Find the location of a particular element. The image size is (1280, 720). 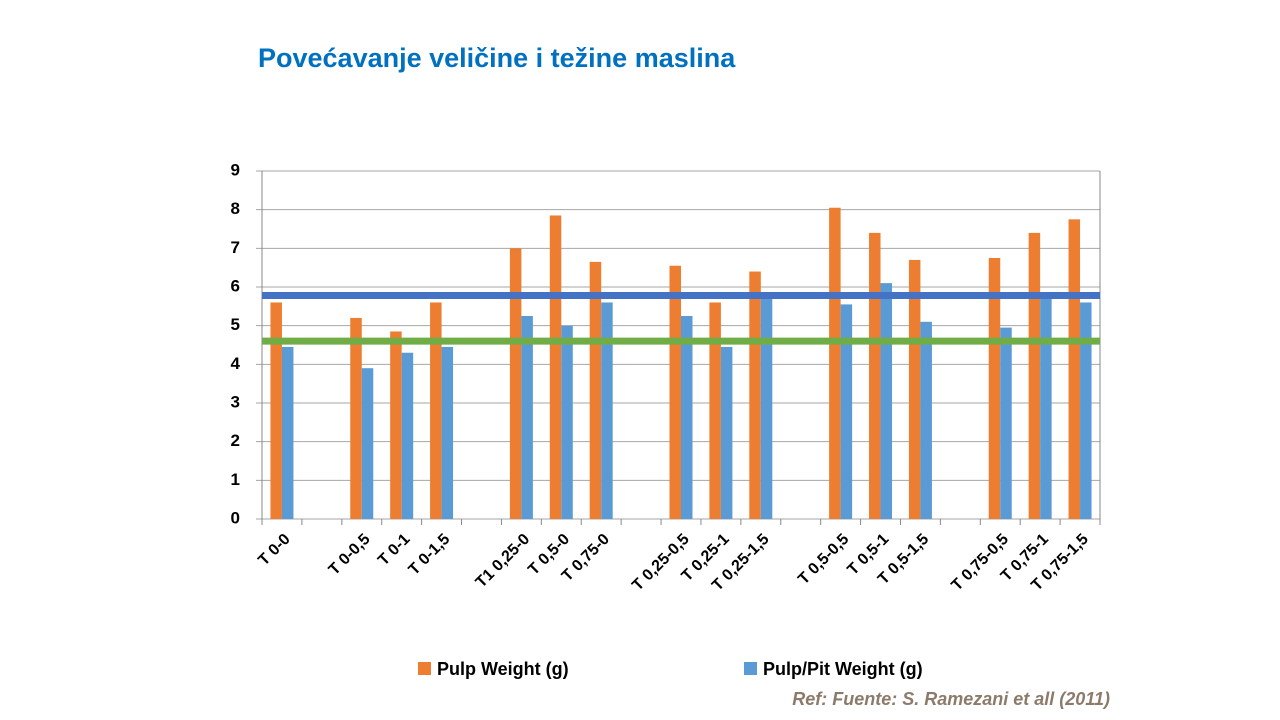

reference-note: Ref: Fuente: S. Ramezani et all (2011) is located at coordinates (951, 699).